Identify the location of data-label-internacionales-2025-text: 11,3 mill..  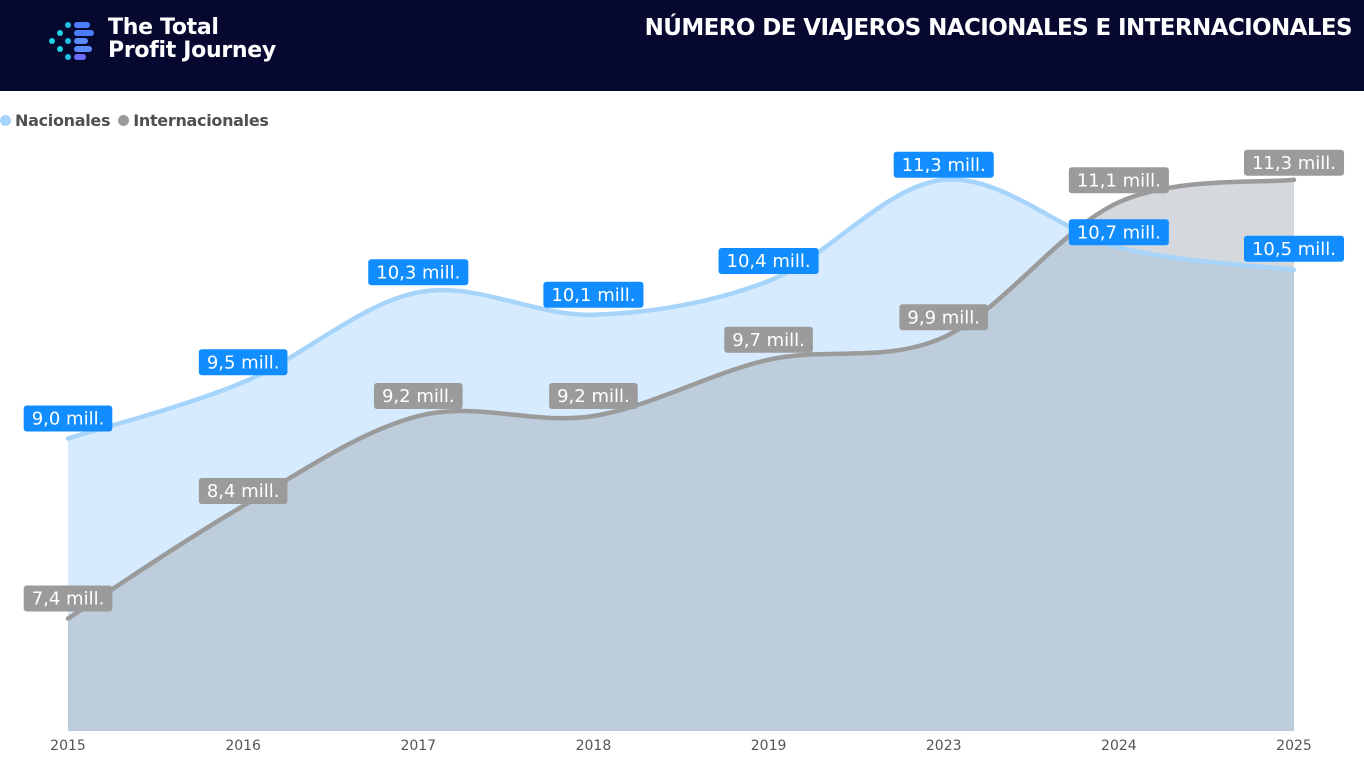
(1294, 163).